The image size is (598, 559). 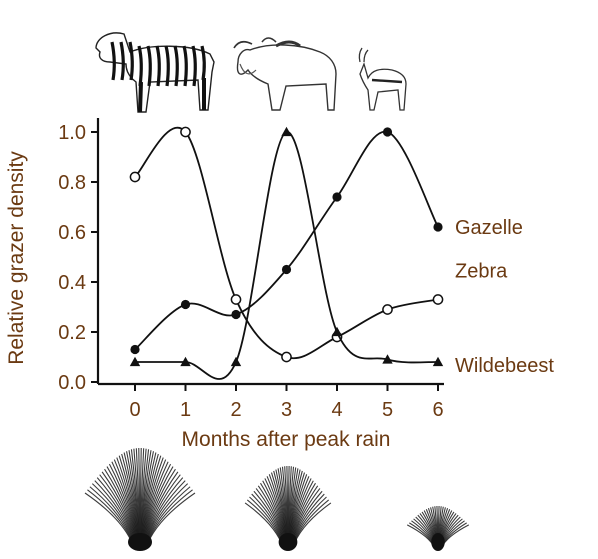 I want to click on x-tick-label: 5, so click(x=387, y=410).